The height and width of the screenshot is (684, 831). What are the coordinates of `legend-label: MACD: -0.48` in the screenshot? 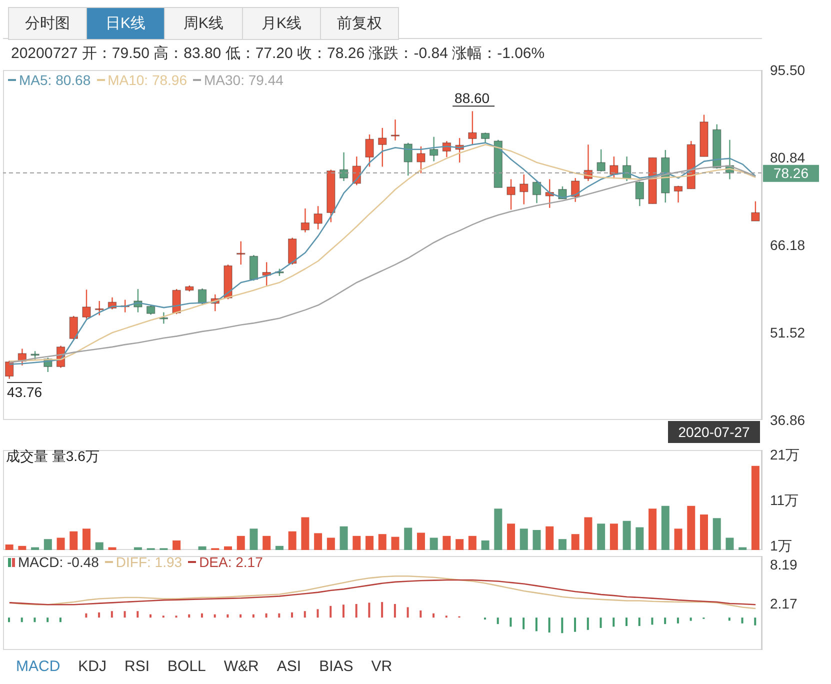 It's located at (58, 562).